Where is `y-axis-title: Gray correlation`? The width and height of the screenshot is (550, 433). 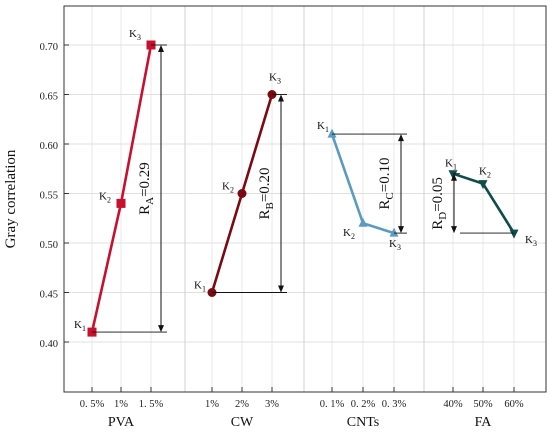
y-axis-title: Gray correlation is located at coordinates (11, 198).